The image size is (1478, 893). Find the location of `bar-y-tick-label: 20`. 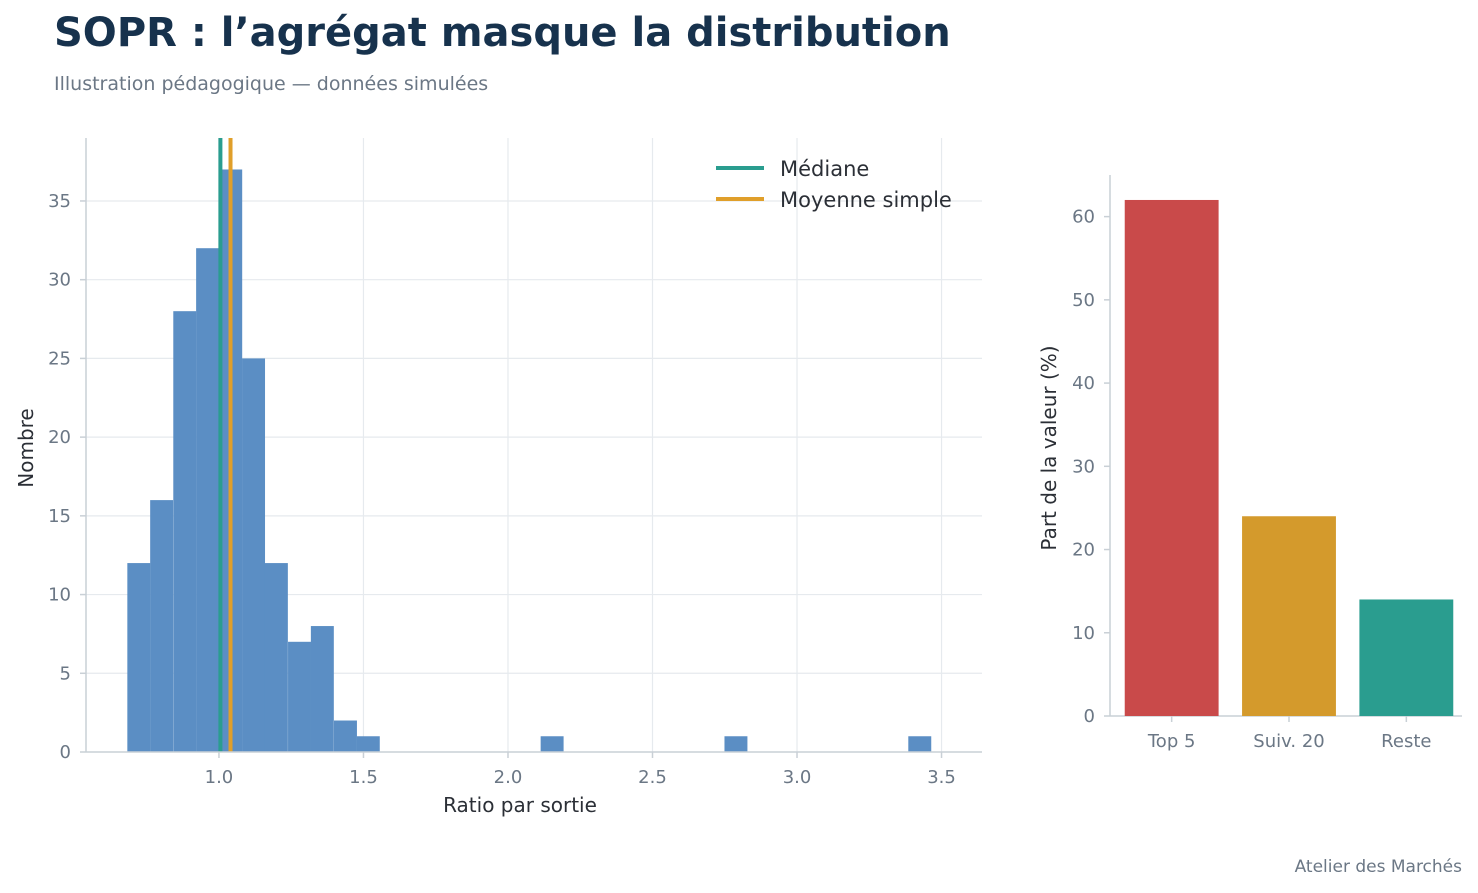

bar-y-tick-label: 20 is located at coordinates (1083, 550).